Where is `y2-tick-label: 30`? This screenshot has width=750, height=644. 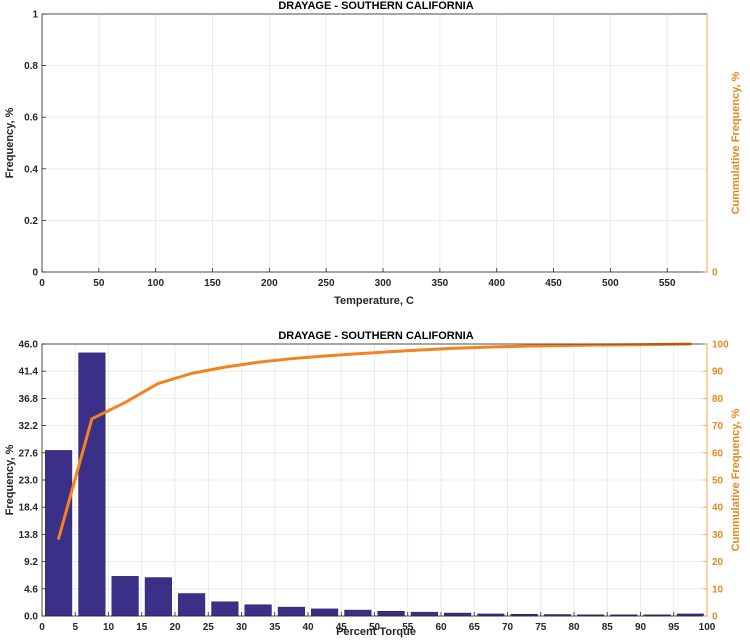
y2-tick-label: 30 is located at coordinates (718, 535).